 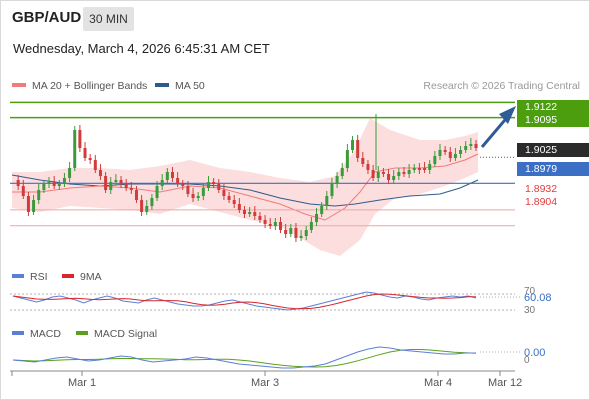 I want to click on macd-zero-label: 0, so click(x=527, y=360).